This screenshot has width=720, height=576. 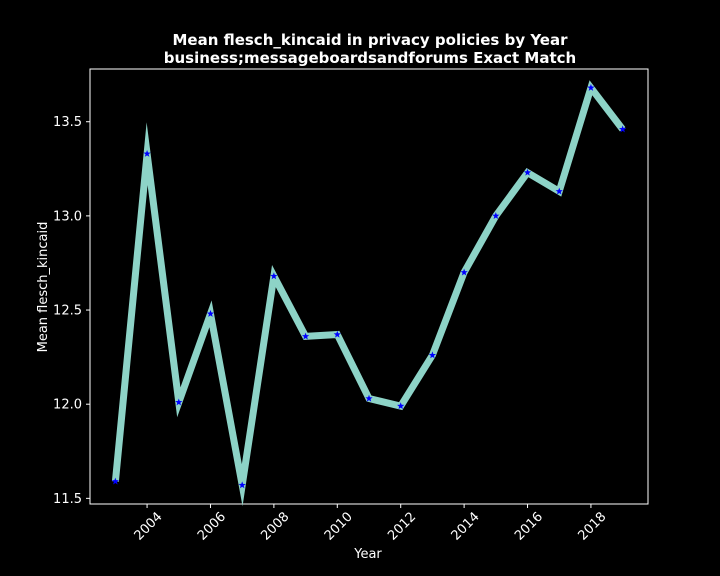 I want to click on y-tick-label: 11.5, so click(x=67, y=499).